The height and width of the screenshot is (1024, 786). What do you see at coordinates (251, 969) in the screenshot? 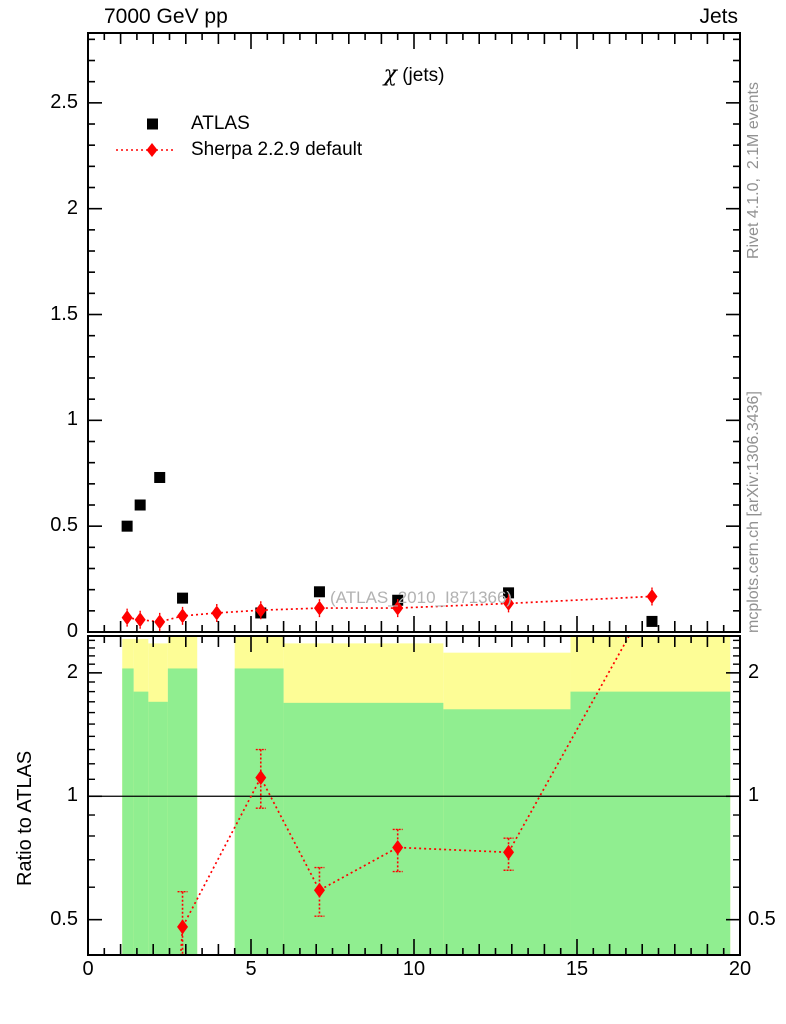
I see `x-tick-label: 5` at bounding box center [251, 969].